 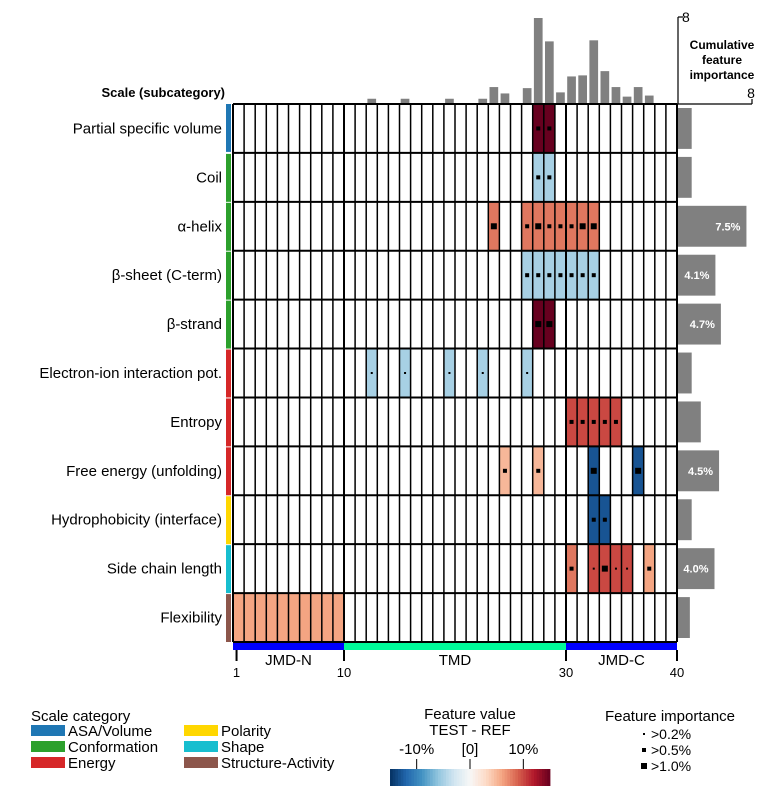 What do you see at coordinates (621, 646) in the screenshot?
I see `region-bar-segment` at bounding box center [621, 646].